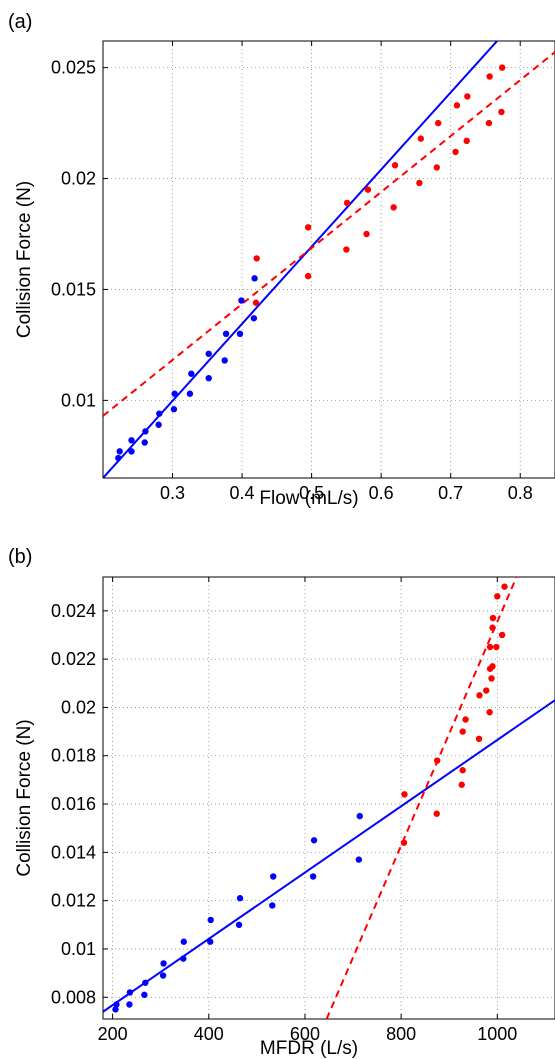  I want to click on y-tick-label: 0.022, so click(73, 659).